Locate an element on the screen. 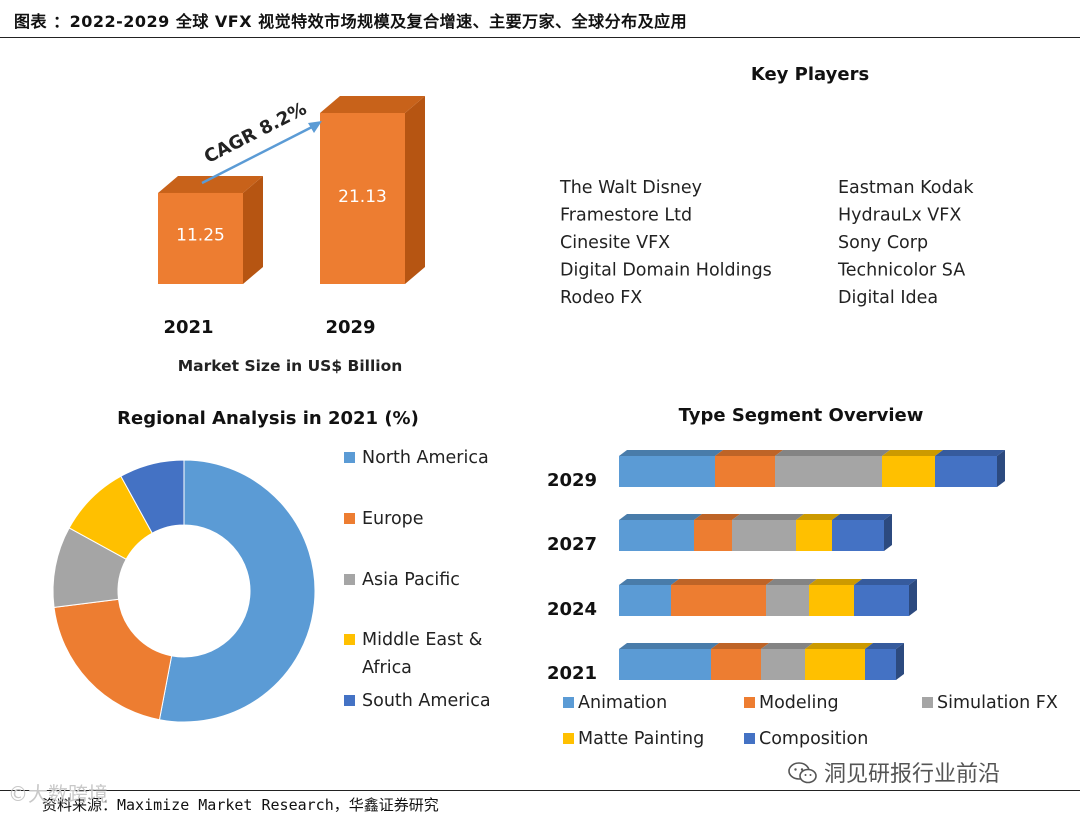 This screenshot has height=817, width=1080. market-size-axis-label: Market Size in US$ Billion is located at coordinates (290, 366).